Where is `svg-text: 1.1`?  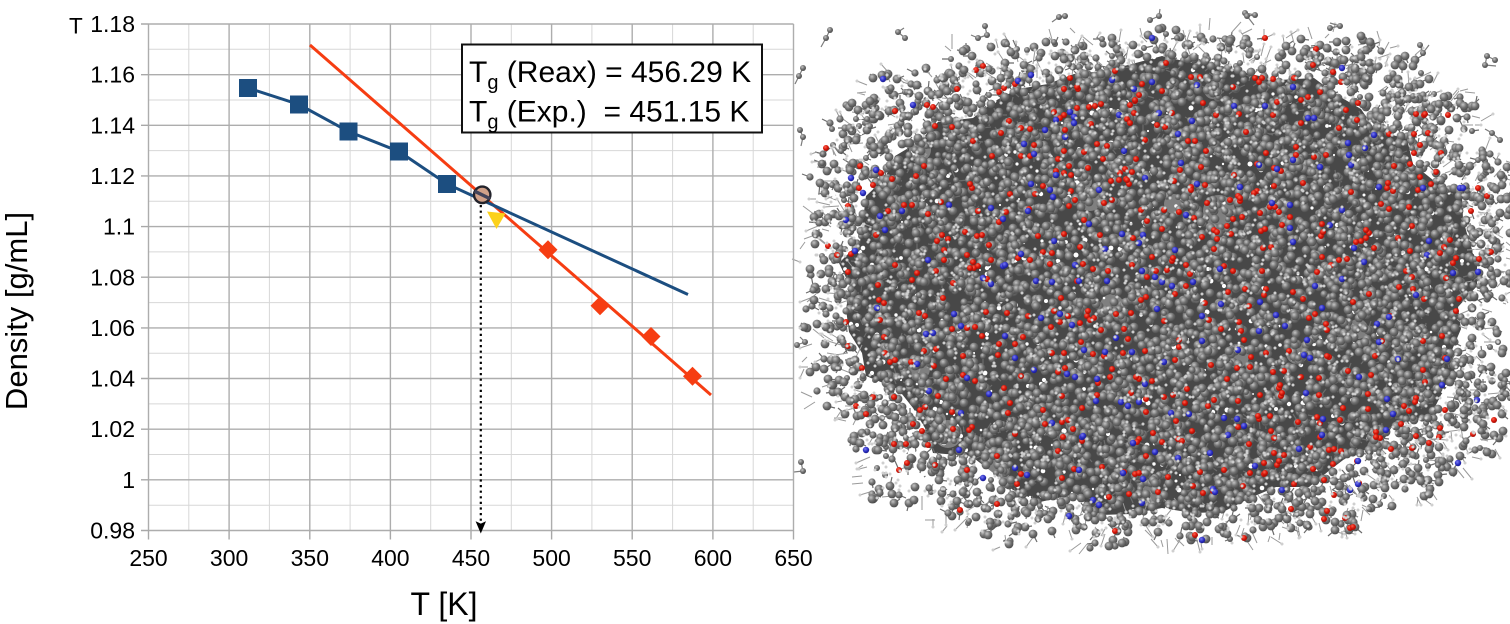 svg-text: 1.1 is located at coordinates (119, 227).